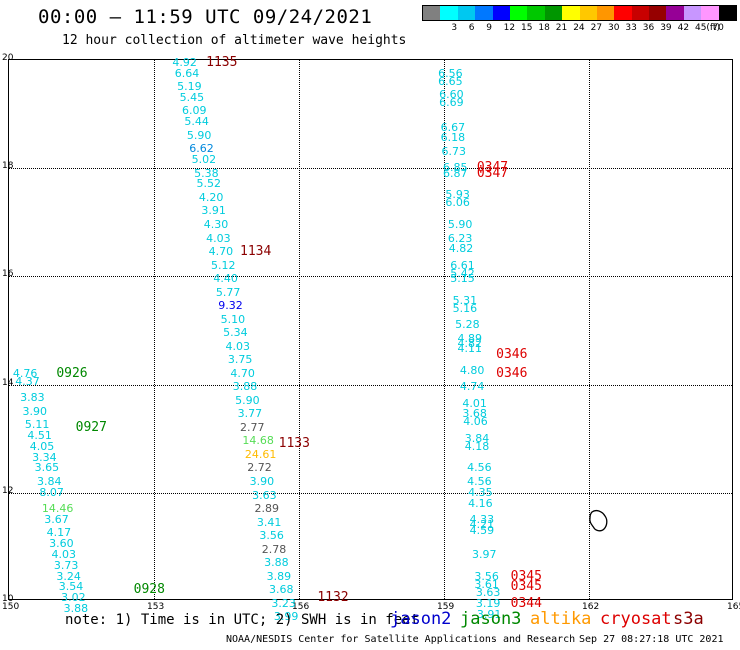 Image resolution: width=740 pixels, height=650 pixels. Describe the element at coordinates (479, 481) in the screenshot. I see `wave-height-value: 4.56` at that location.